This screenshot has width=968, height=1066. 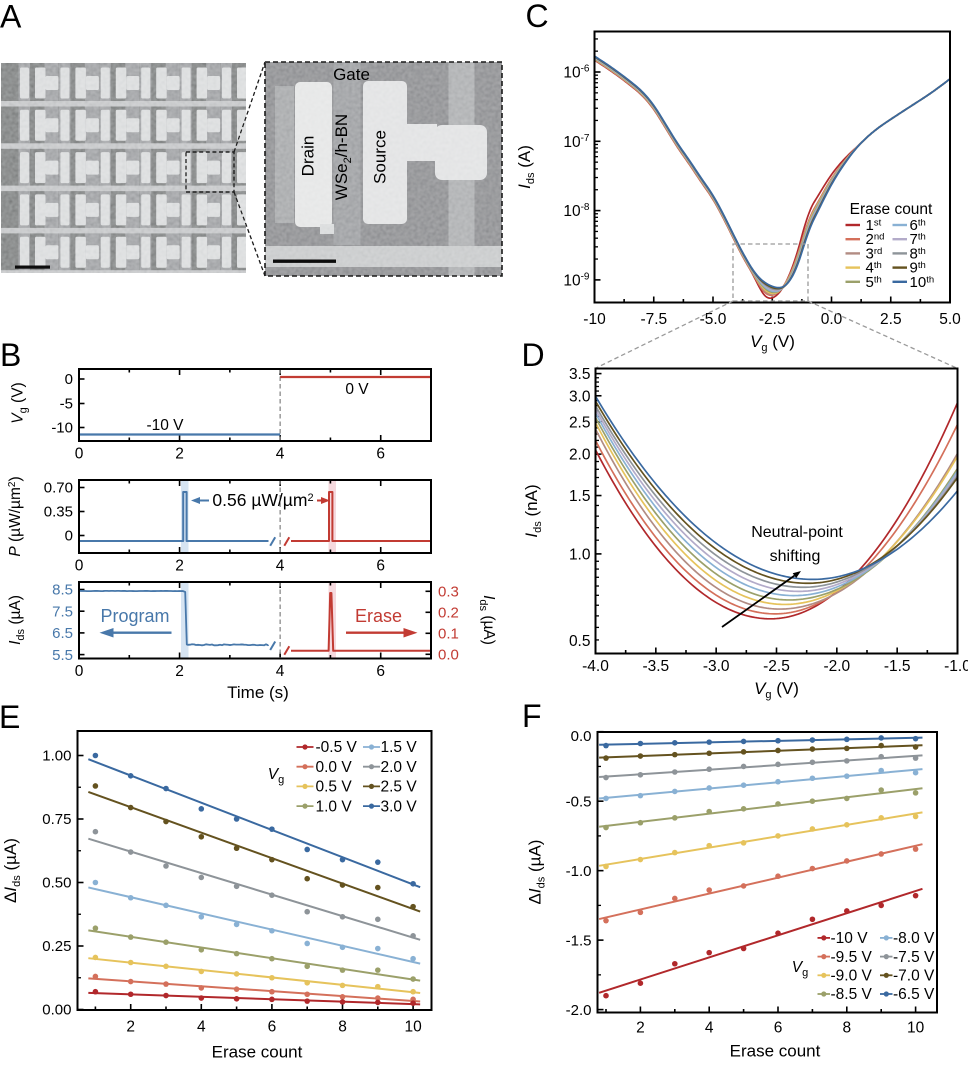 What do you see at coordinates (334, 787) in the screenshot?
I see `svg-text: 0.5 V` at bounding box center [334, 787].